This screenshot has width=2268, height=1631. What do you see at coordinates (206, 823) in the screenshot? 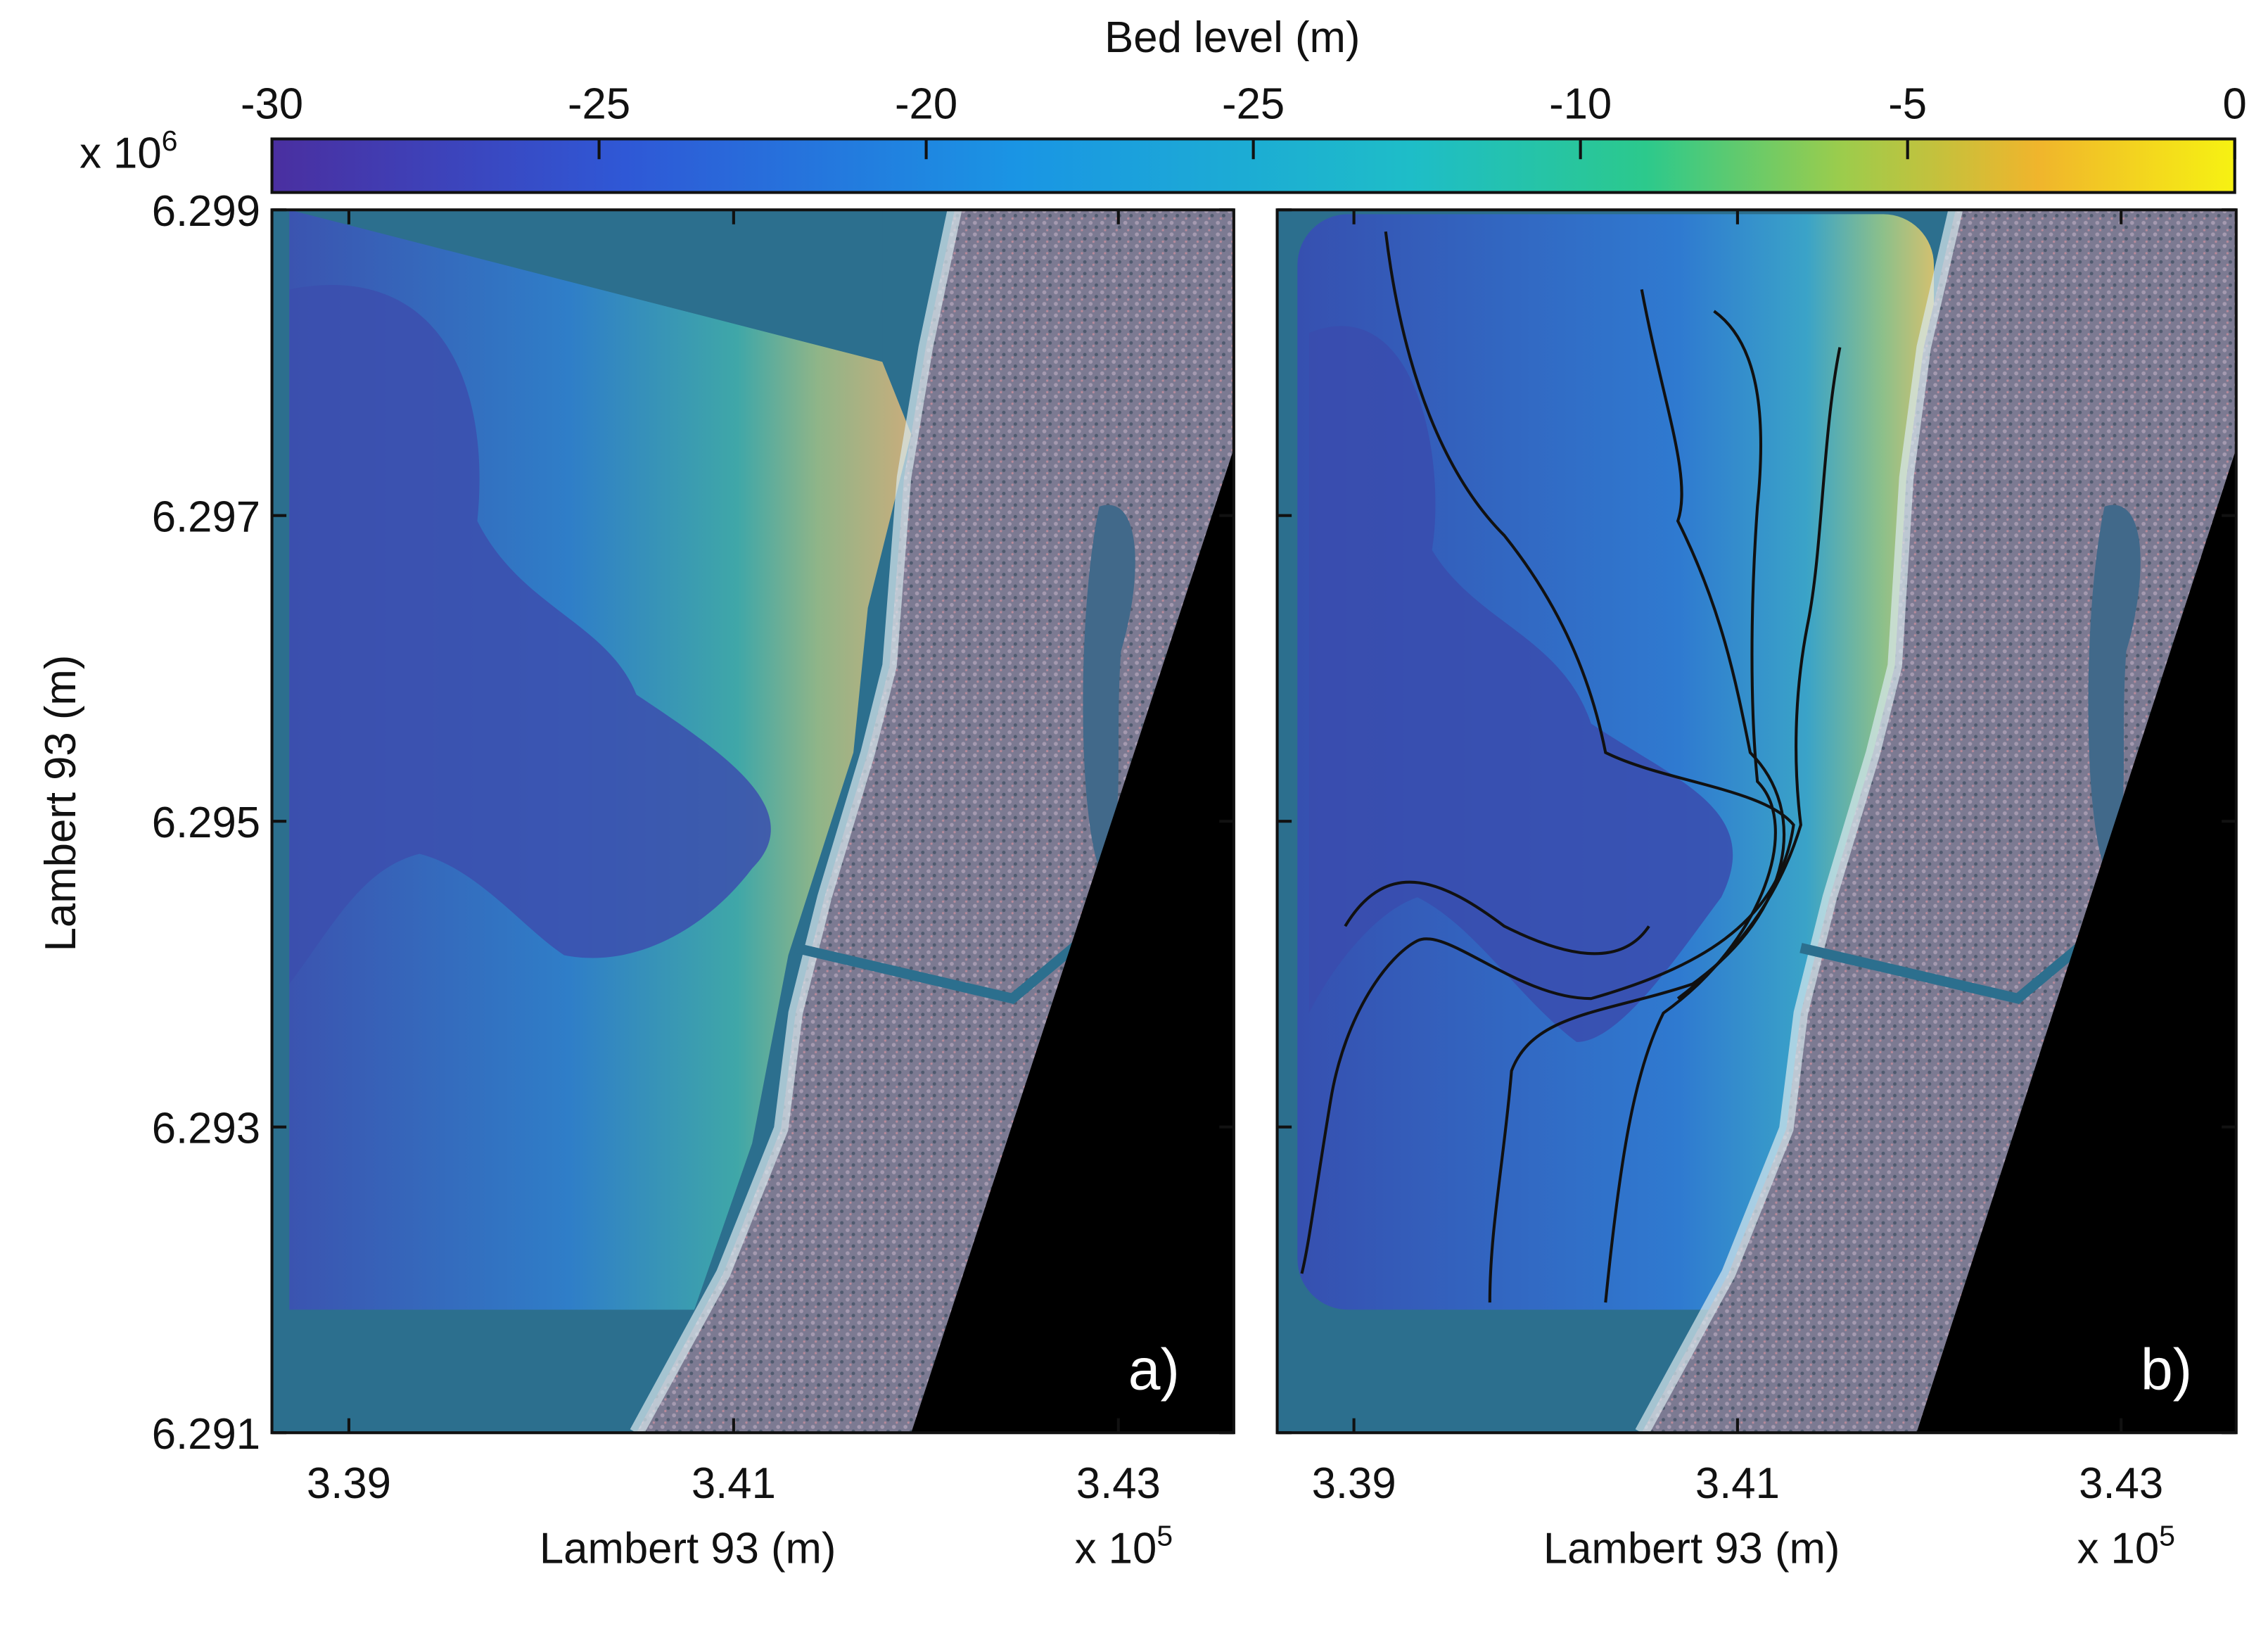
I see `y-tick-label: 6.295` at bounding box center [206, 823].